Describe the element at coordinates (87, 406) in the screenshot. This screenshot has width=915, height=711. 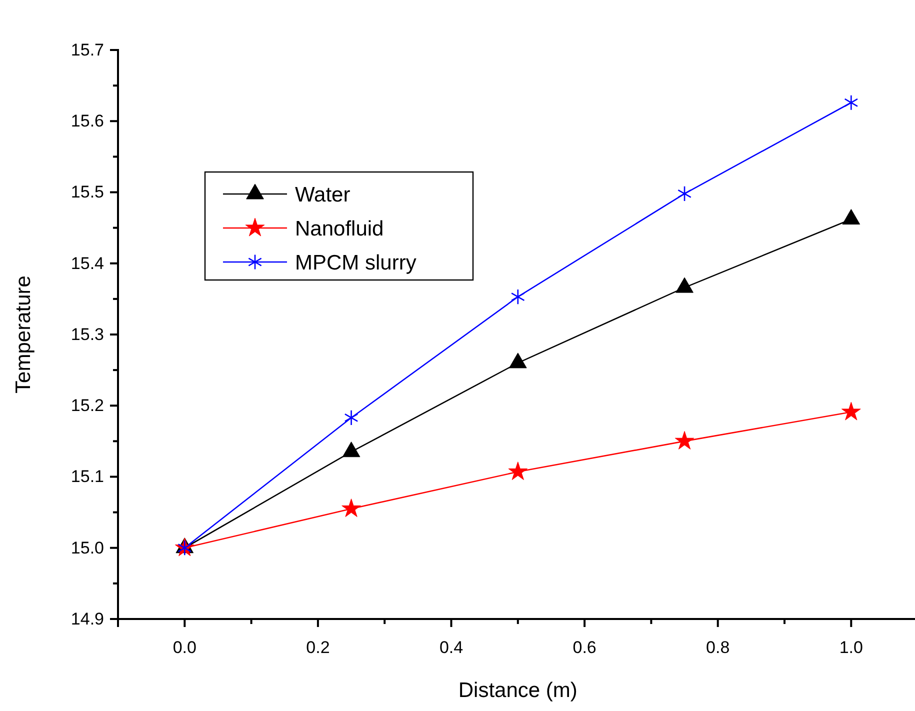
I see `y-tick-label: 15.2` at that location.